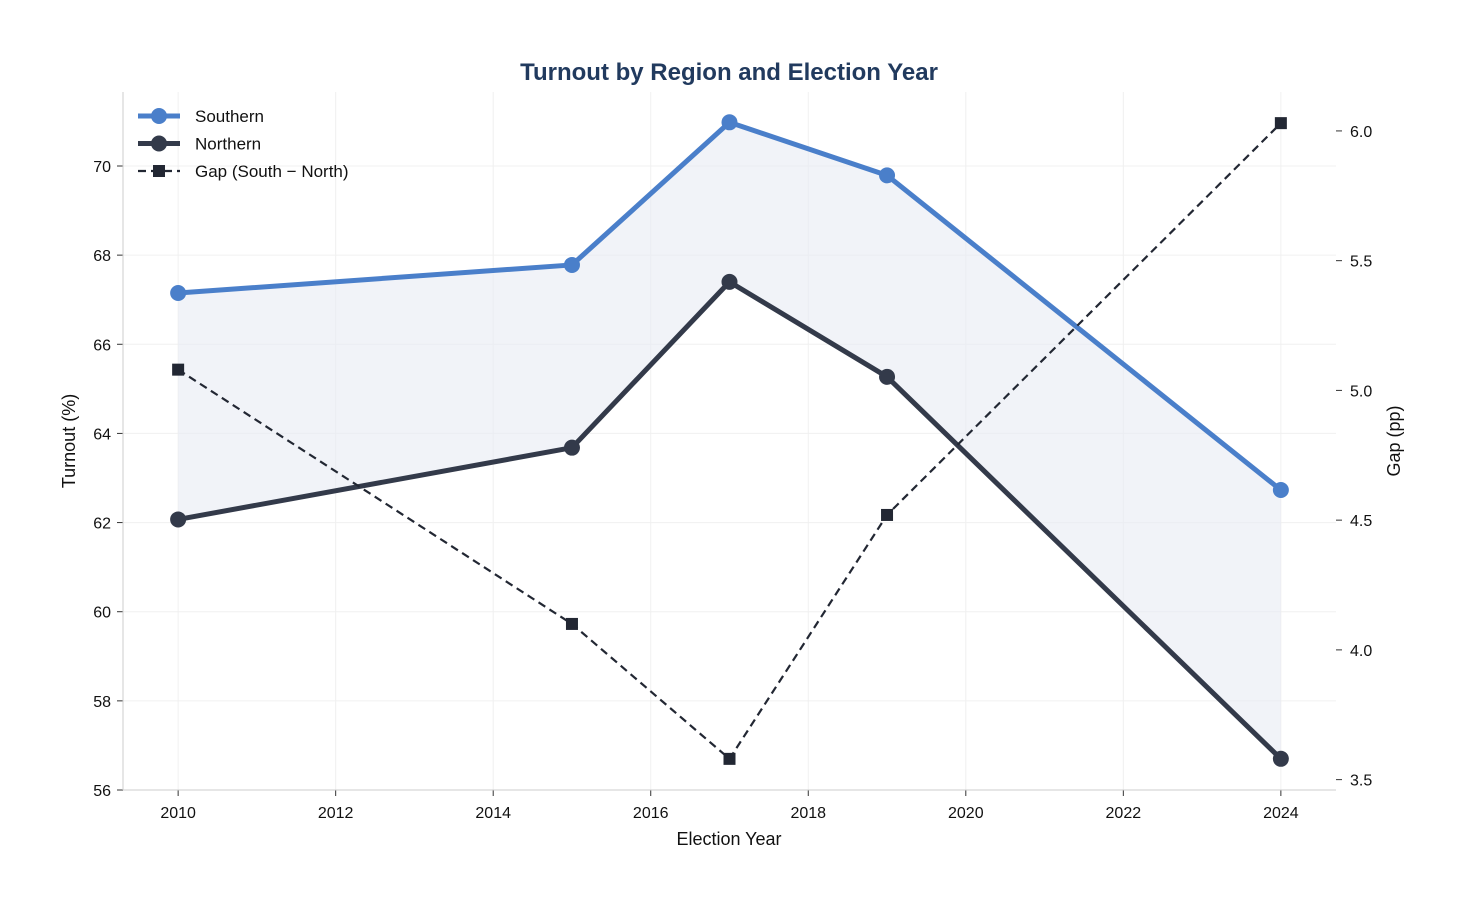 Image resolution: width=1468 pixels, height=901 pixels. I want to click on x-tick-label: 2012, so click(336, 813).